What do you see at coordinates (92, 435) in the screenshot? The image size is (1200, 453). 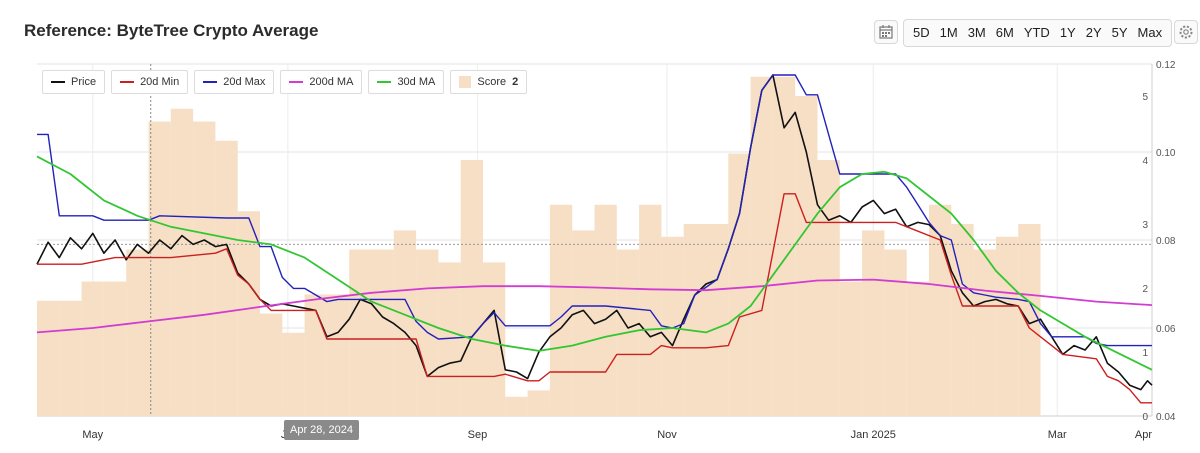 I see `x-tick-label: May` at bounding box center [92, 435].